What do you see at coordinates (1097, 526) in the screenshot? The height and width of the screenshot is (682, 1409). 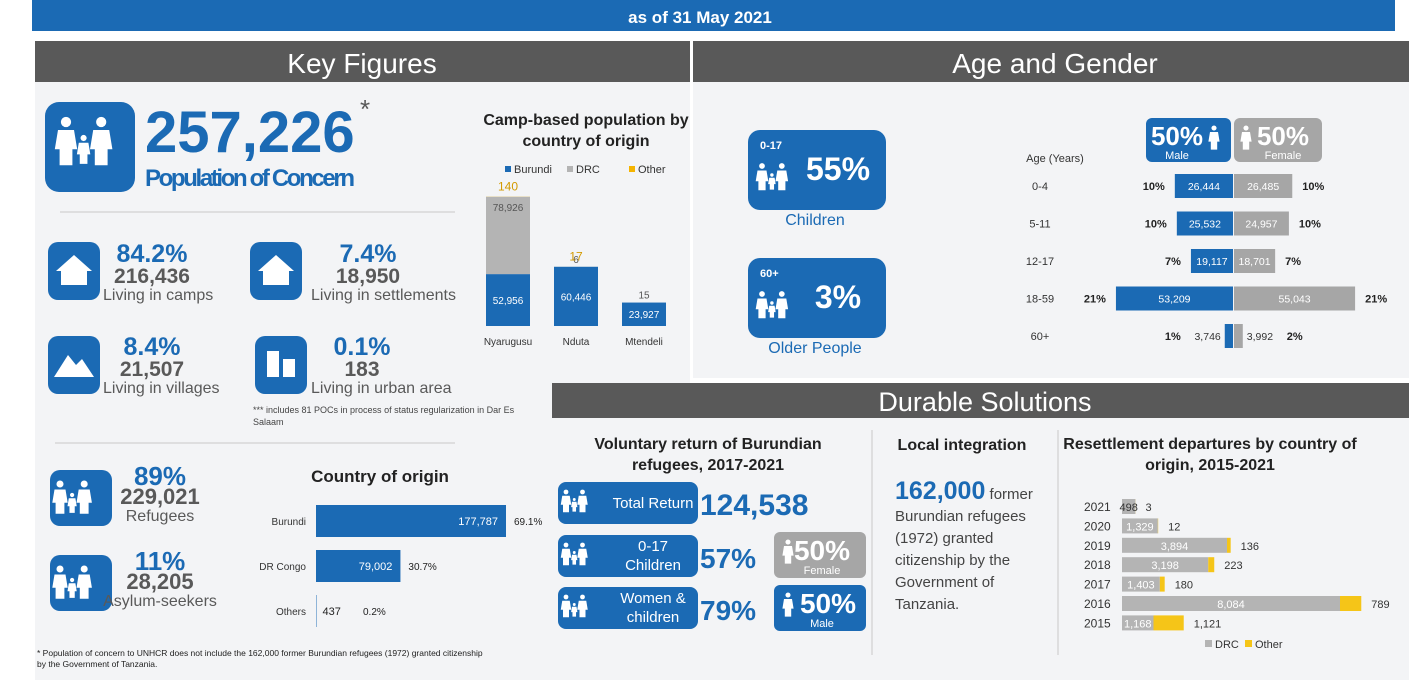 I see `category-label: 2020` at bounding box center [1097, 526].